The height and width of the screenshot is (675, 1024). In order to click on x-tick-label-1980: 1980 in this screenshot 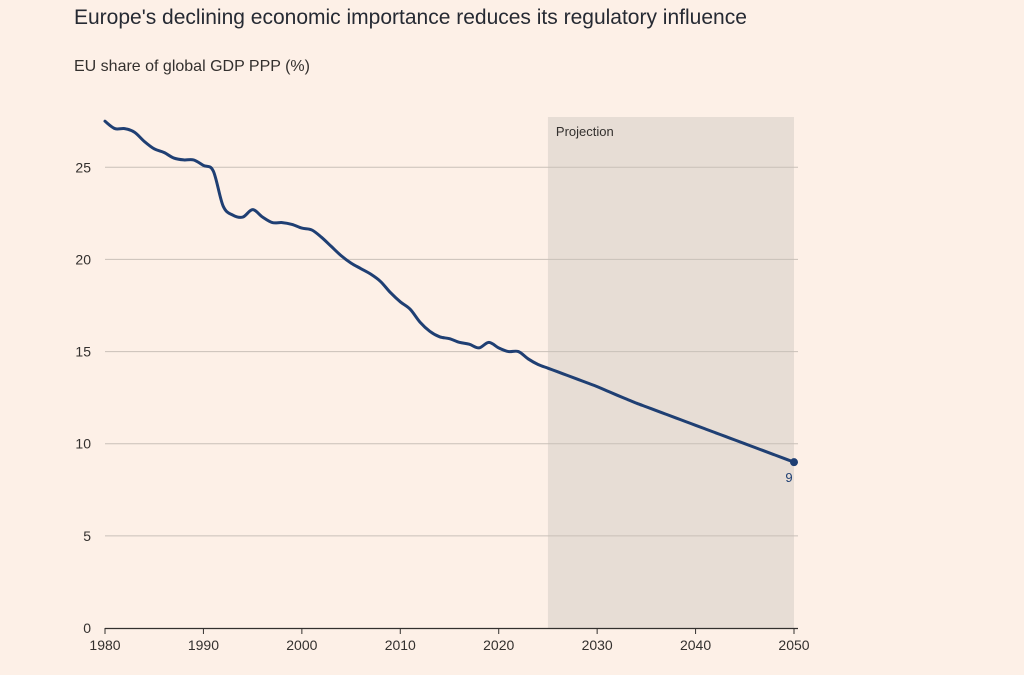, I will do `click(104, 645)`.